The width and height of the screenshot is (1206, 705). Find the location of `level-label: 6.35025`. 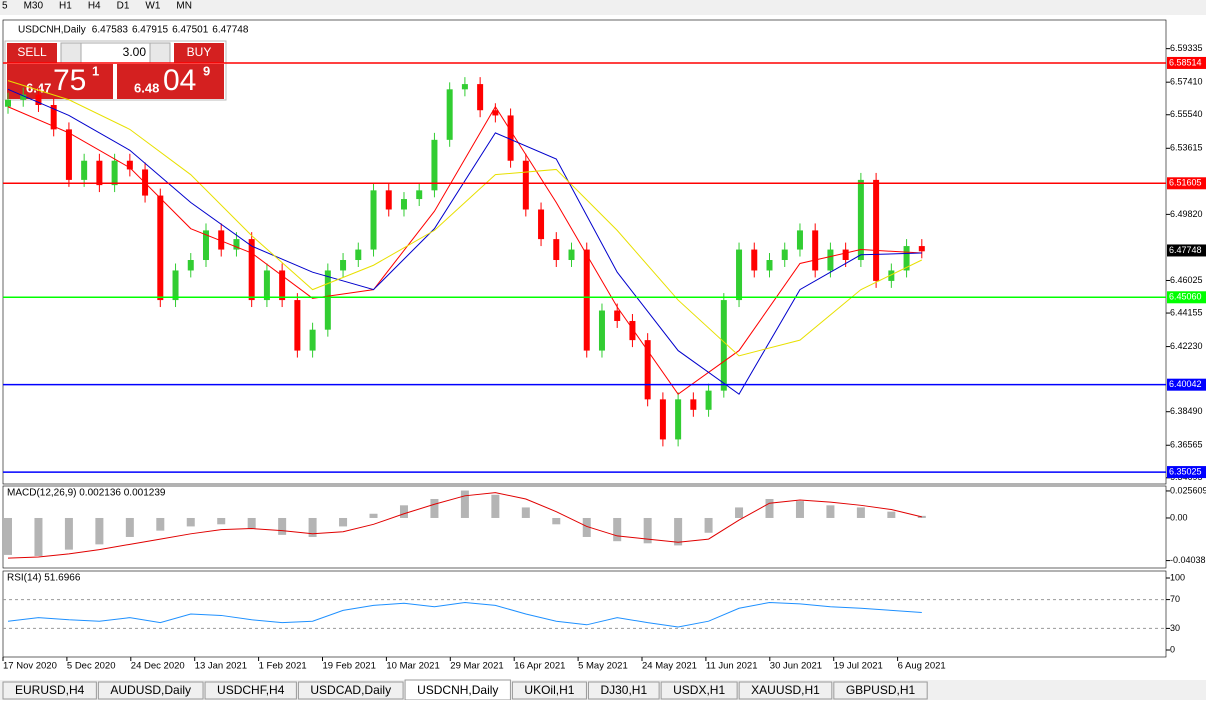

level-label: 6.35025 is located at coordinates (1185, 471).